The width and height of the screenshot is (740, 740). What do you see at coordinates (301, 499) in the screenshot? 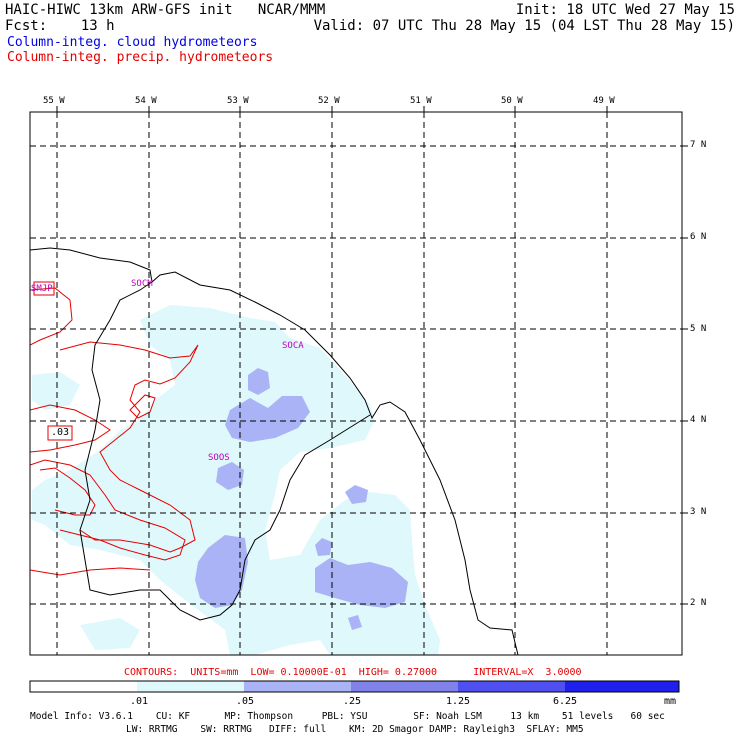
I see `cloud-shading-medium` at bounding box center [301, 499].